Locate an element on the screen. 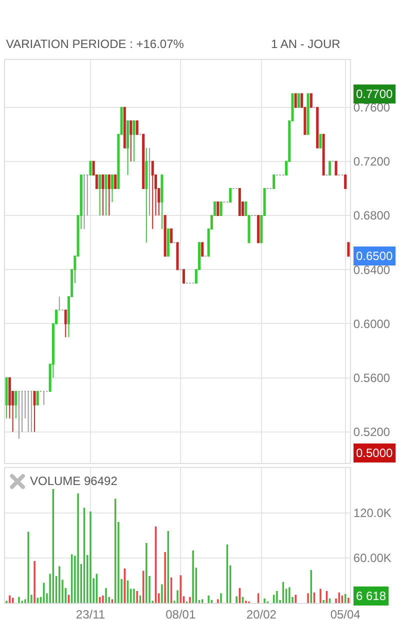  text: 0.6500 is located at coordinates (375, 256).